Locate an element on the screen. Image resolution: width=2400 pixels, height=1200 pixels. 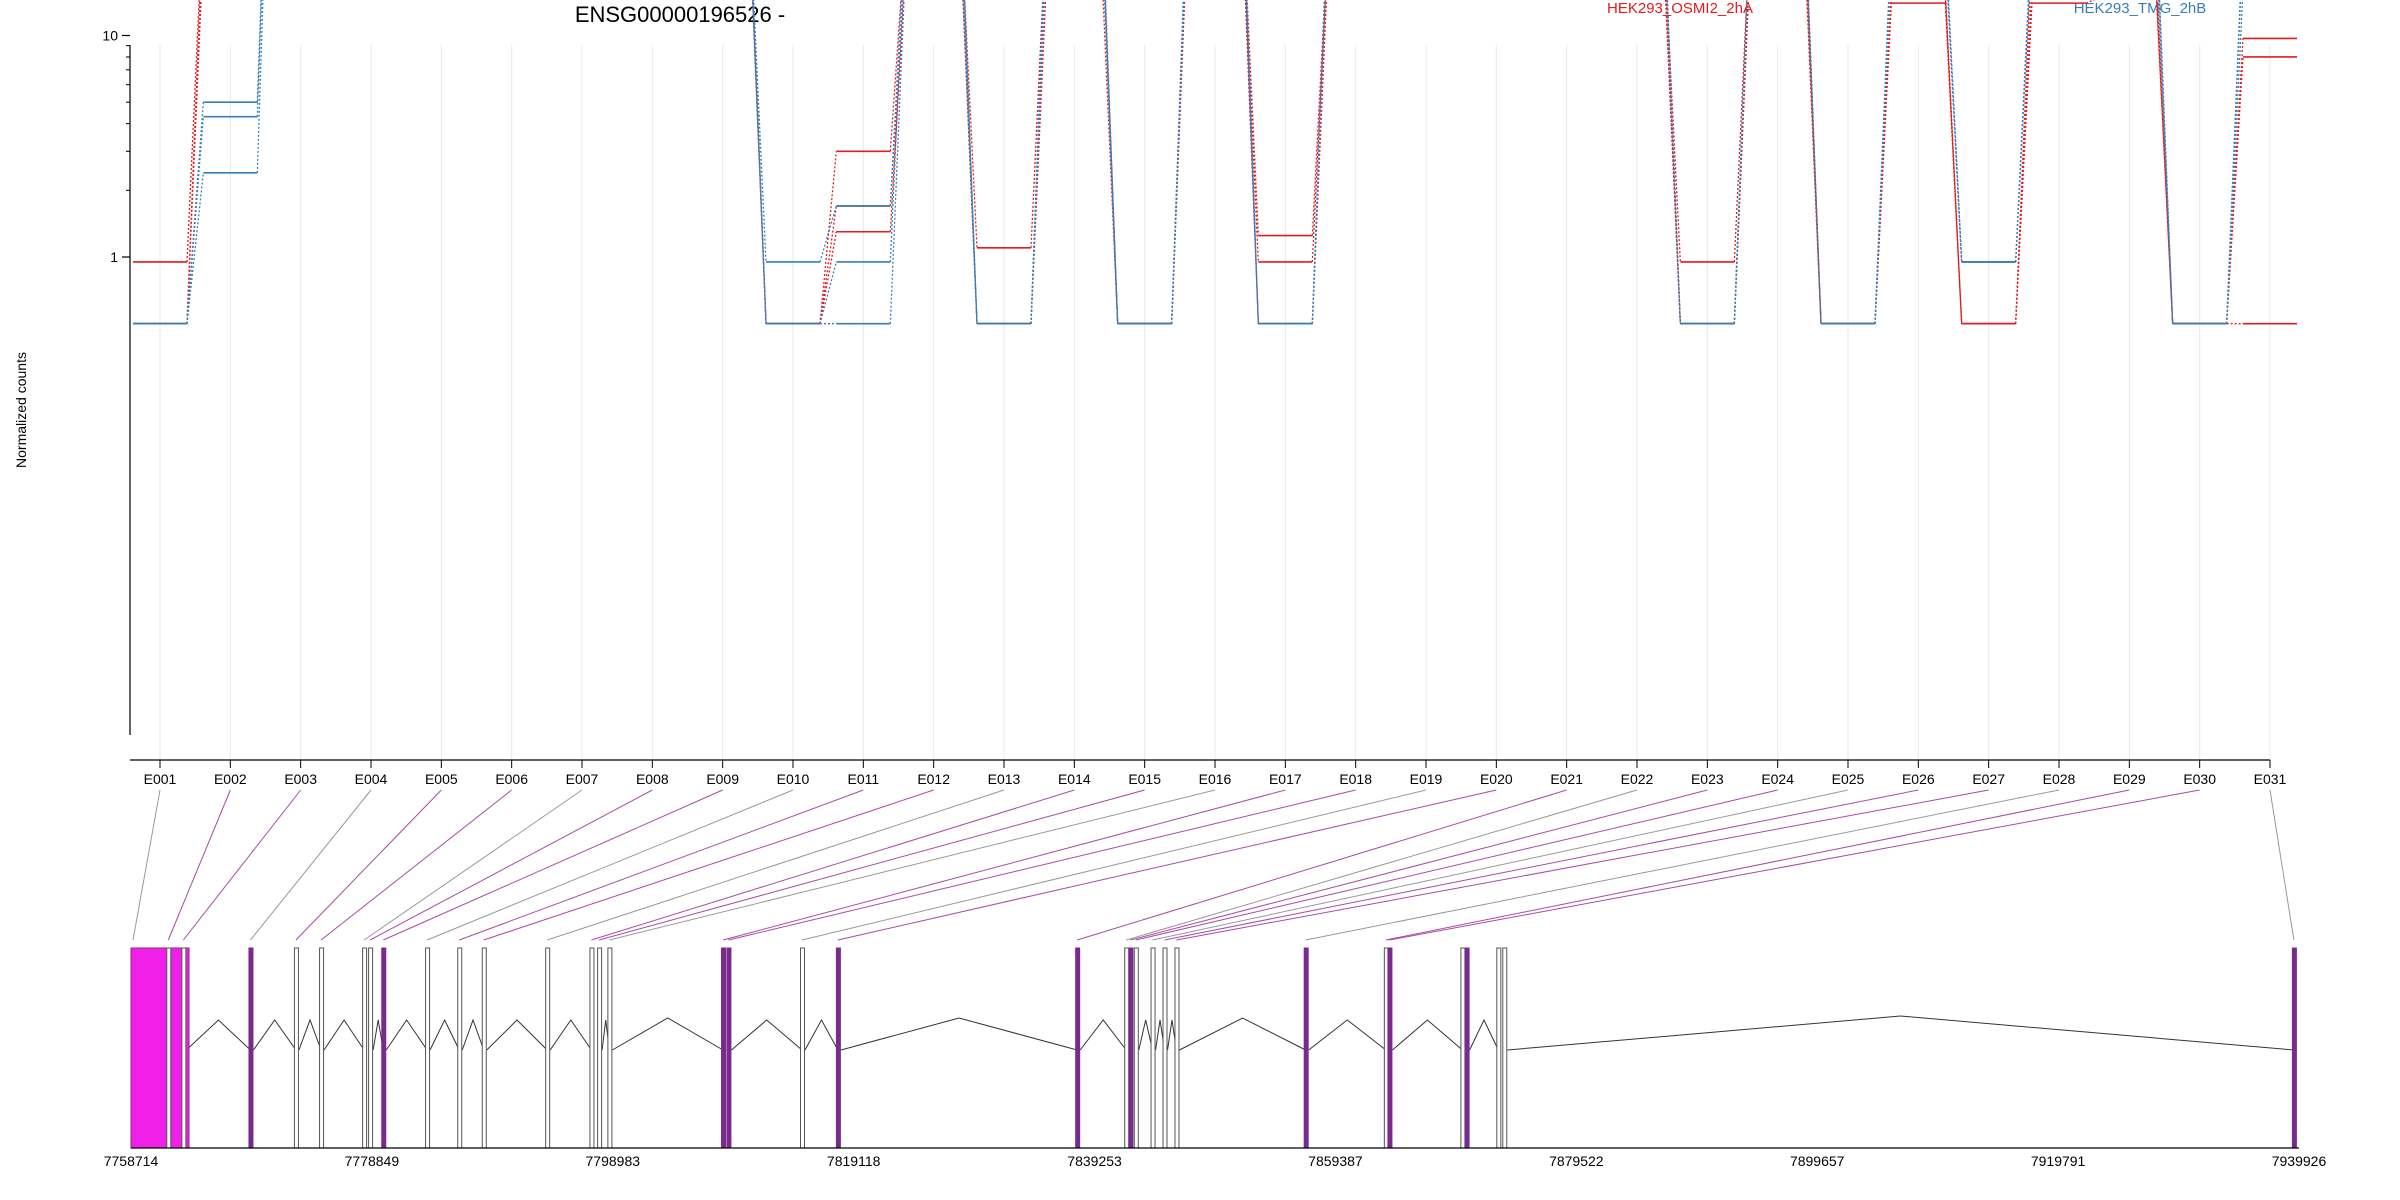
connector-E029 is located at coordinates (1757, 865).